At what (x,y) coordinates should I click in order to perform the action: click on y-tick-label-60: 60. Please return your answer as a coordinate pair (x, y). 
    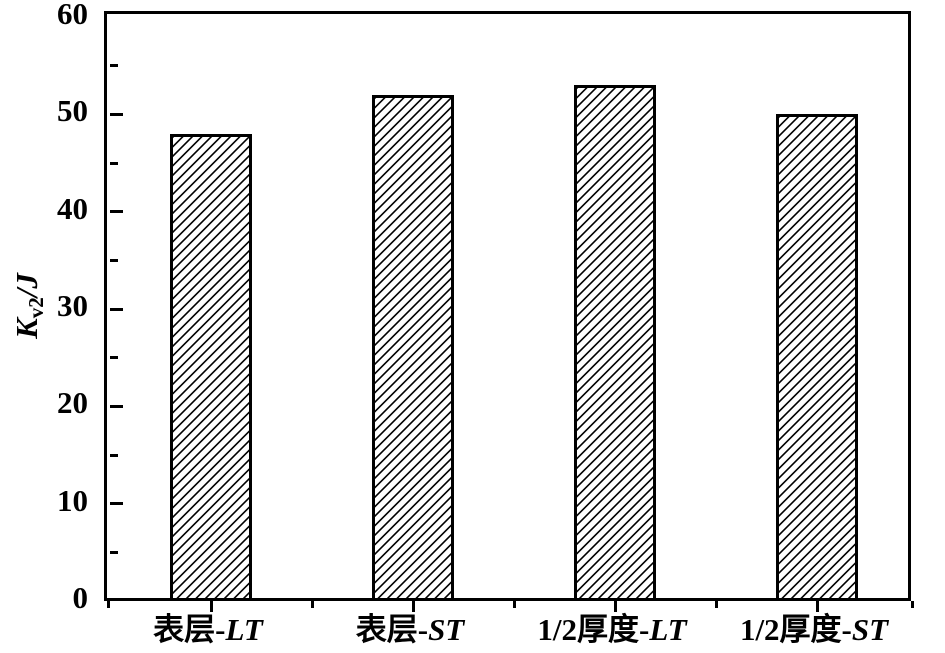
    Looking at the image, I should click on (72, 15).